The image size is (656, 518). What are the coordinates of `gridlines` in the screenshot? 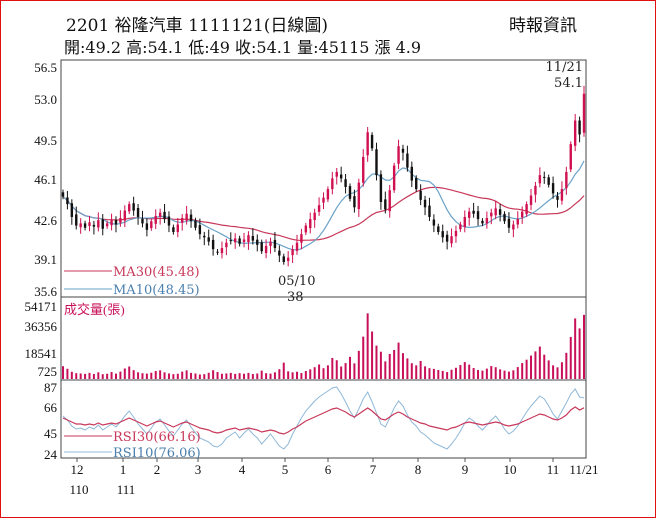 It's located at (315, 460).